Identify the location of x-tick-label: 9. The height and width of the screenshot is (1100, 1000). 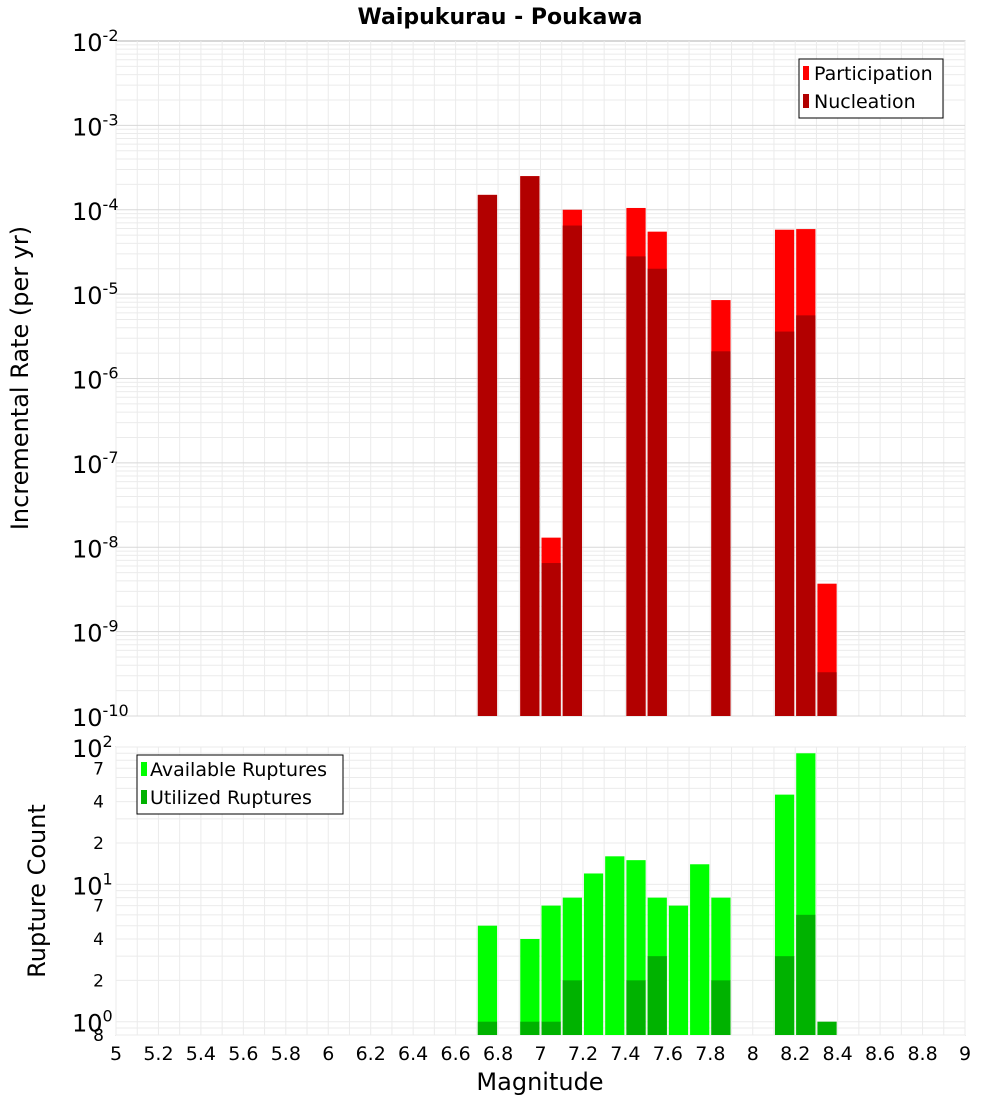
(965, 1054).